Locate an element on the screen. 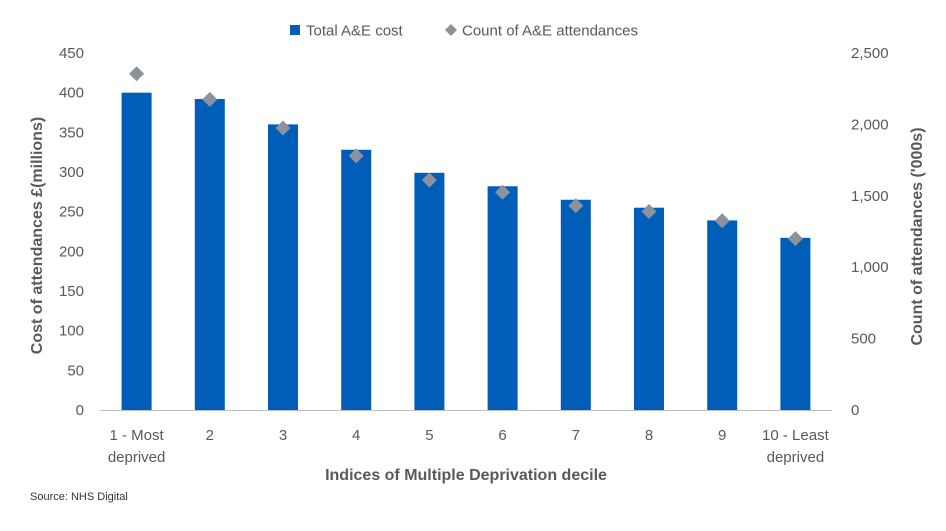 The height and width of the screenshot is (531, 946). legend-label-count: Count of A&E attendances is located at coordinates (550, 31).